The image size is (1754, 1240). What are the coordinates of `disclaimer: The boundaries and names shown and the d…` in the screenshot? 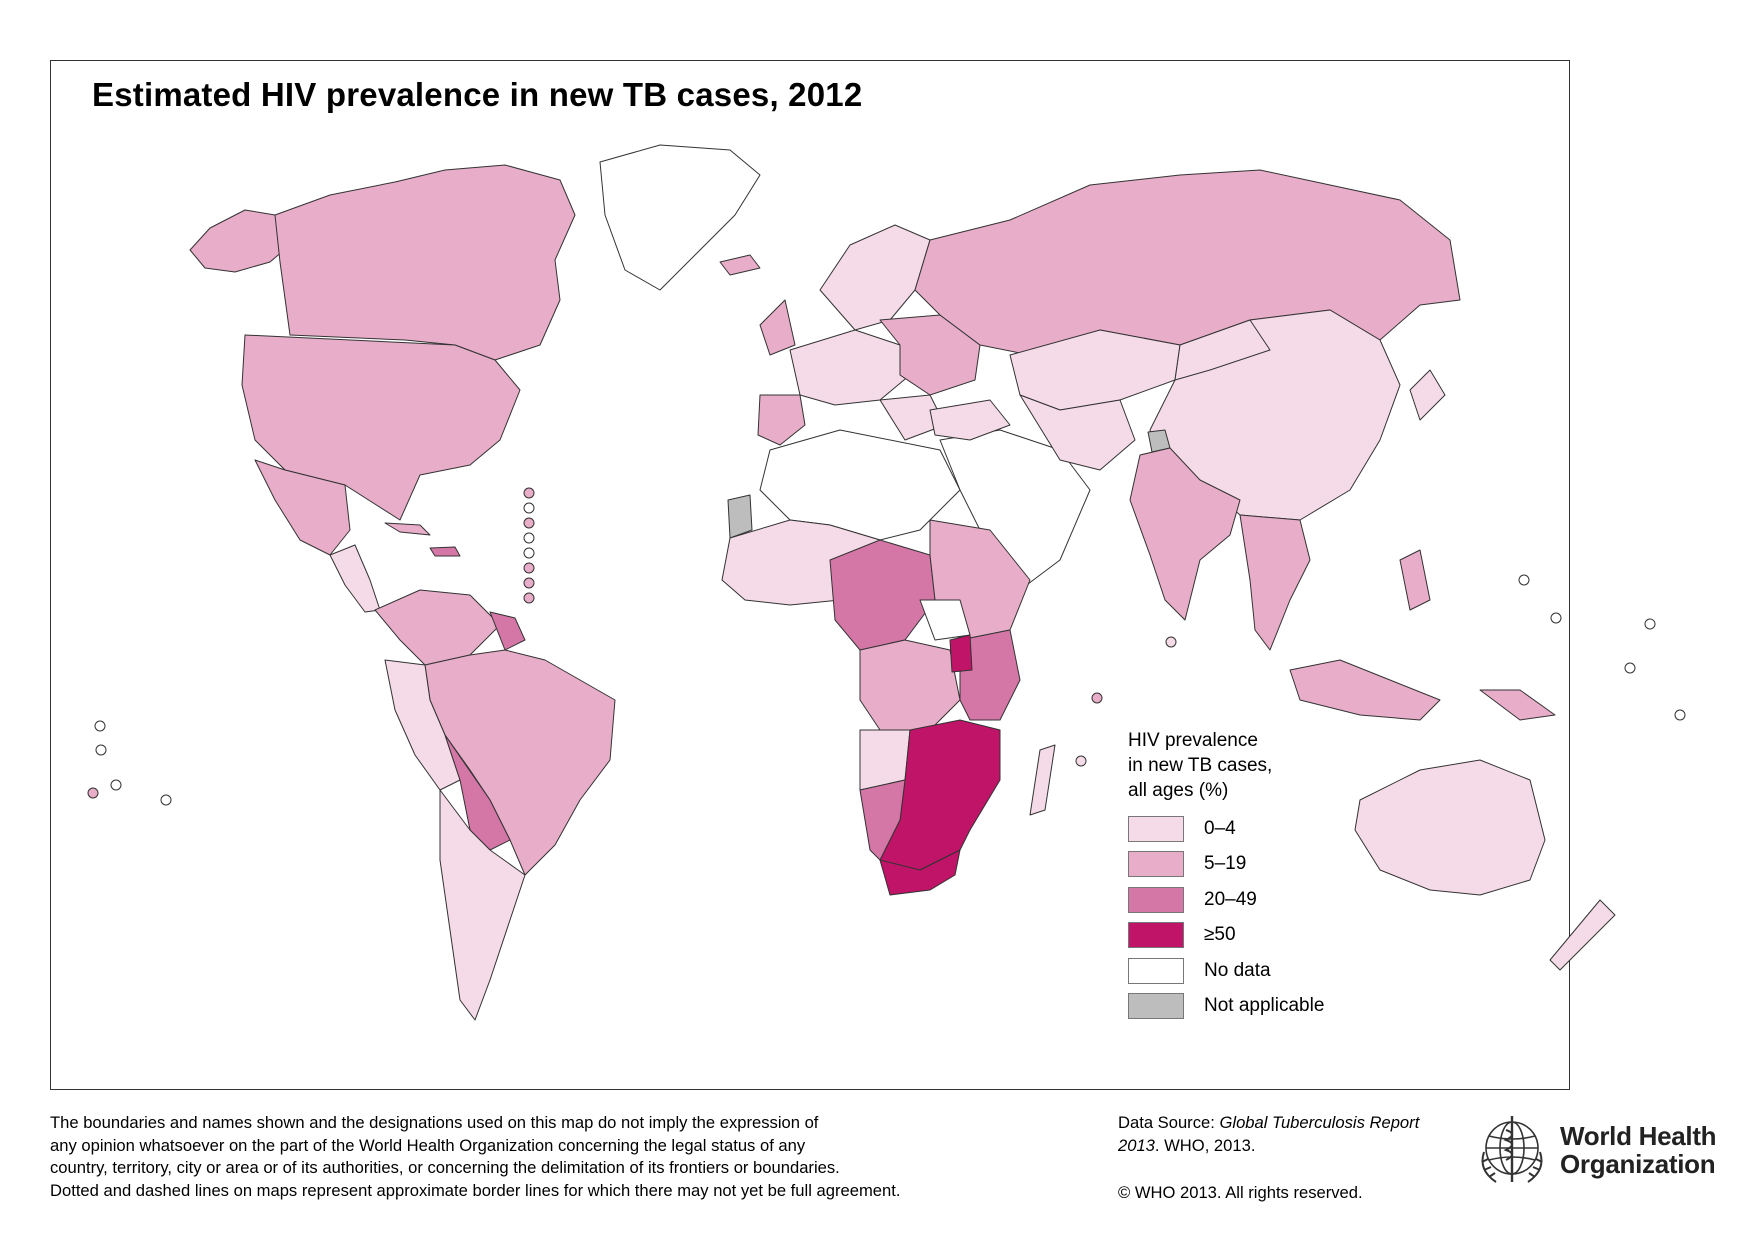 It's located at (570, 1157).